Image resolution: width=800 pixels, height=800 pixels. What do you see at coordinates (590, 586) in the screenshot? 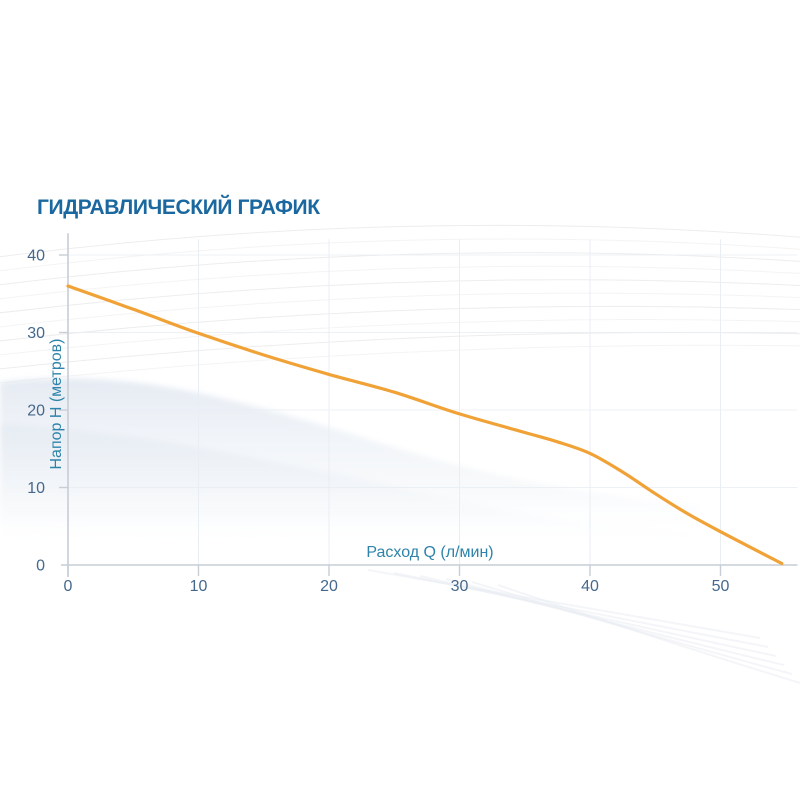
I see `x-tick-label: 40` at bounding box center [590, 586].